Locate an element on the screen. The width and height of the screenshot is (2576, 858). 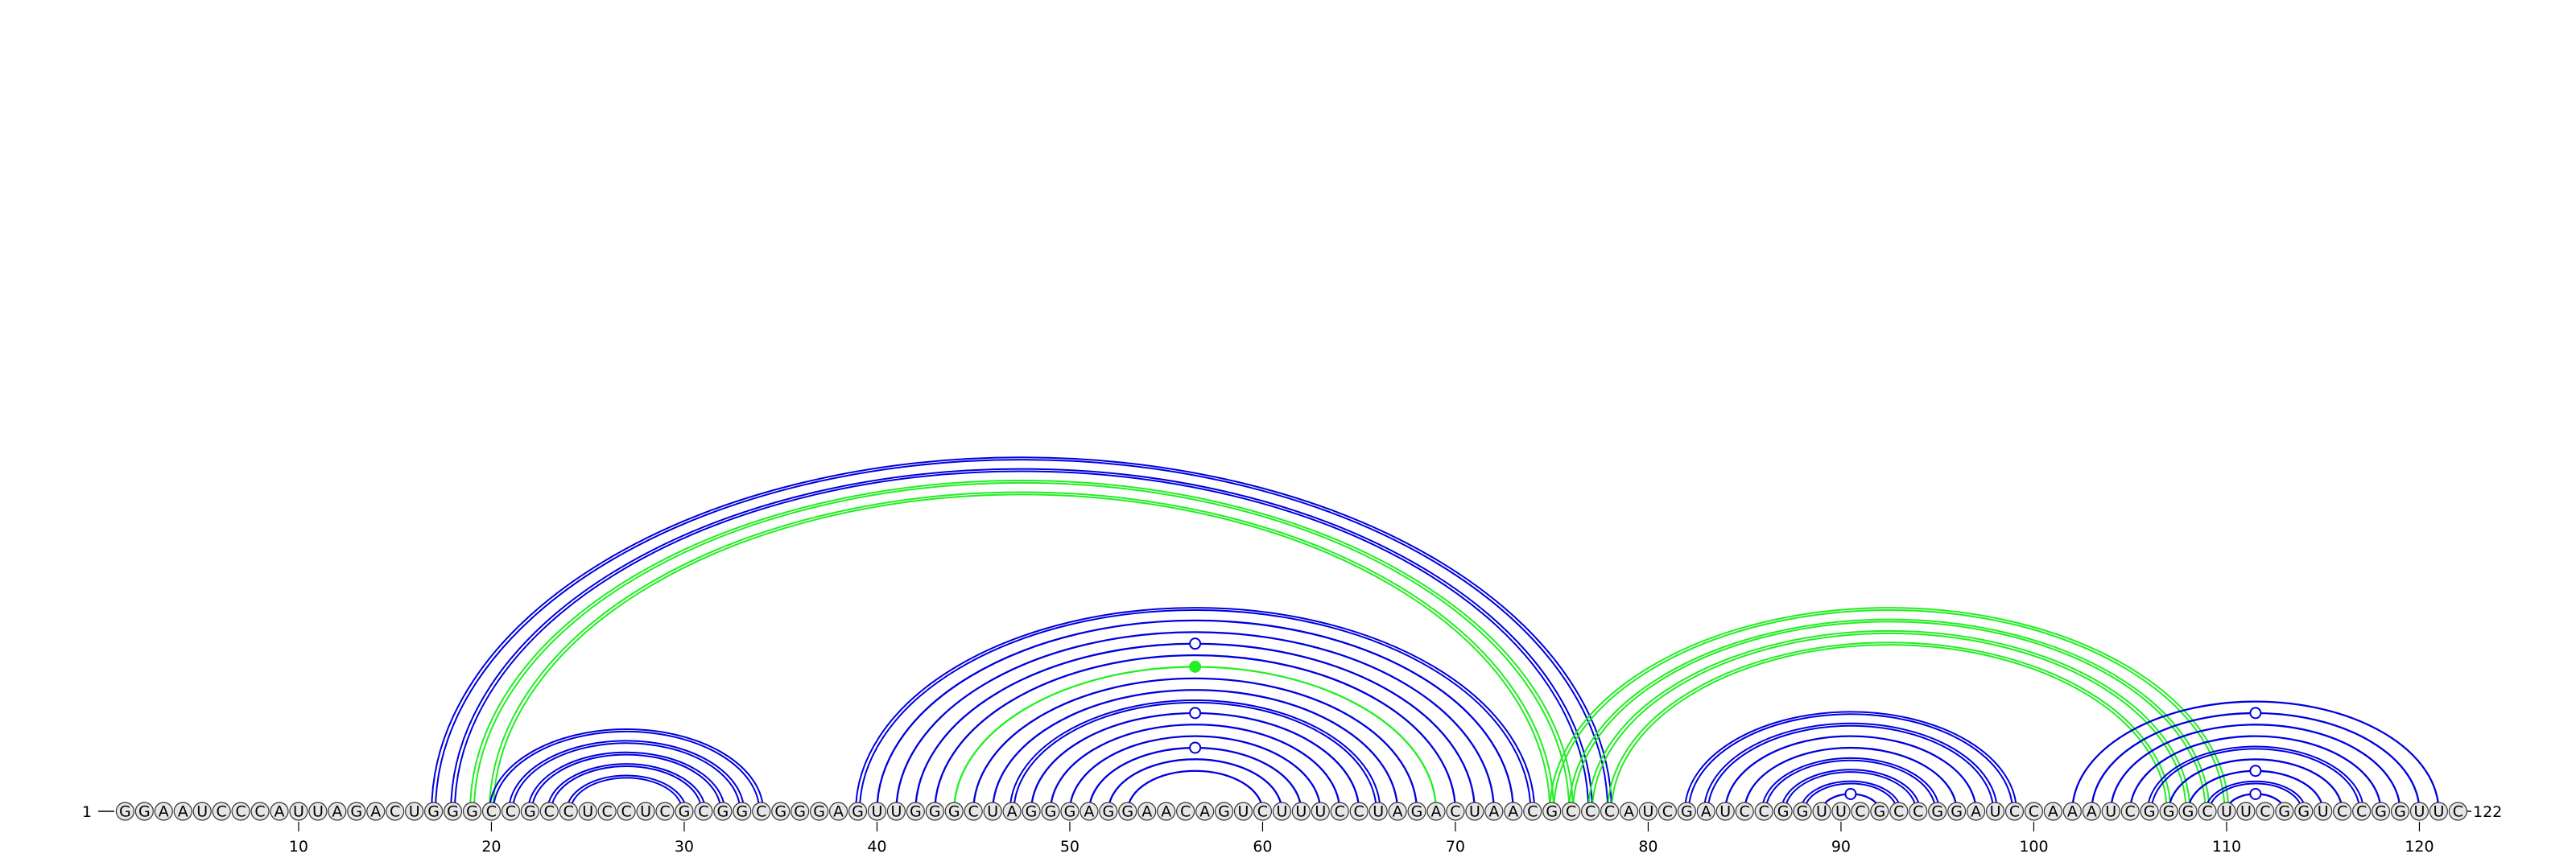
open-marker is located at coordinates (1195, 748).